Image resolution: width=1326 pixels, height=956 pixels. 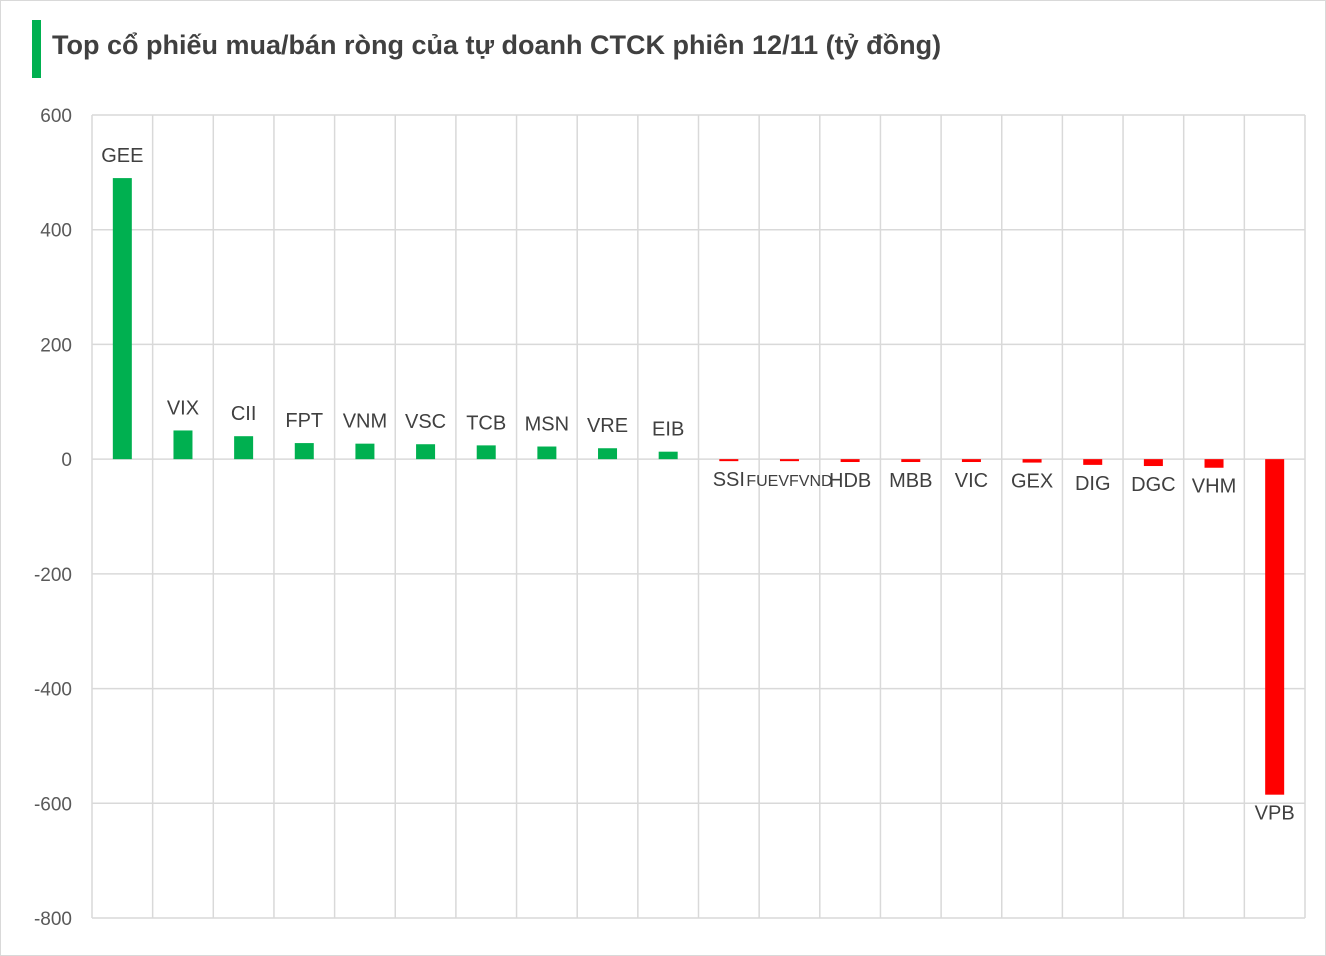 I want to click on category-label: MSN, so click(x=547, y=425).